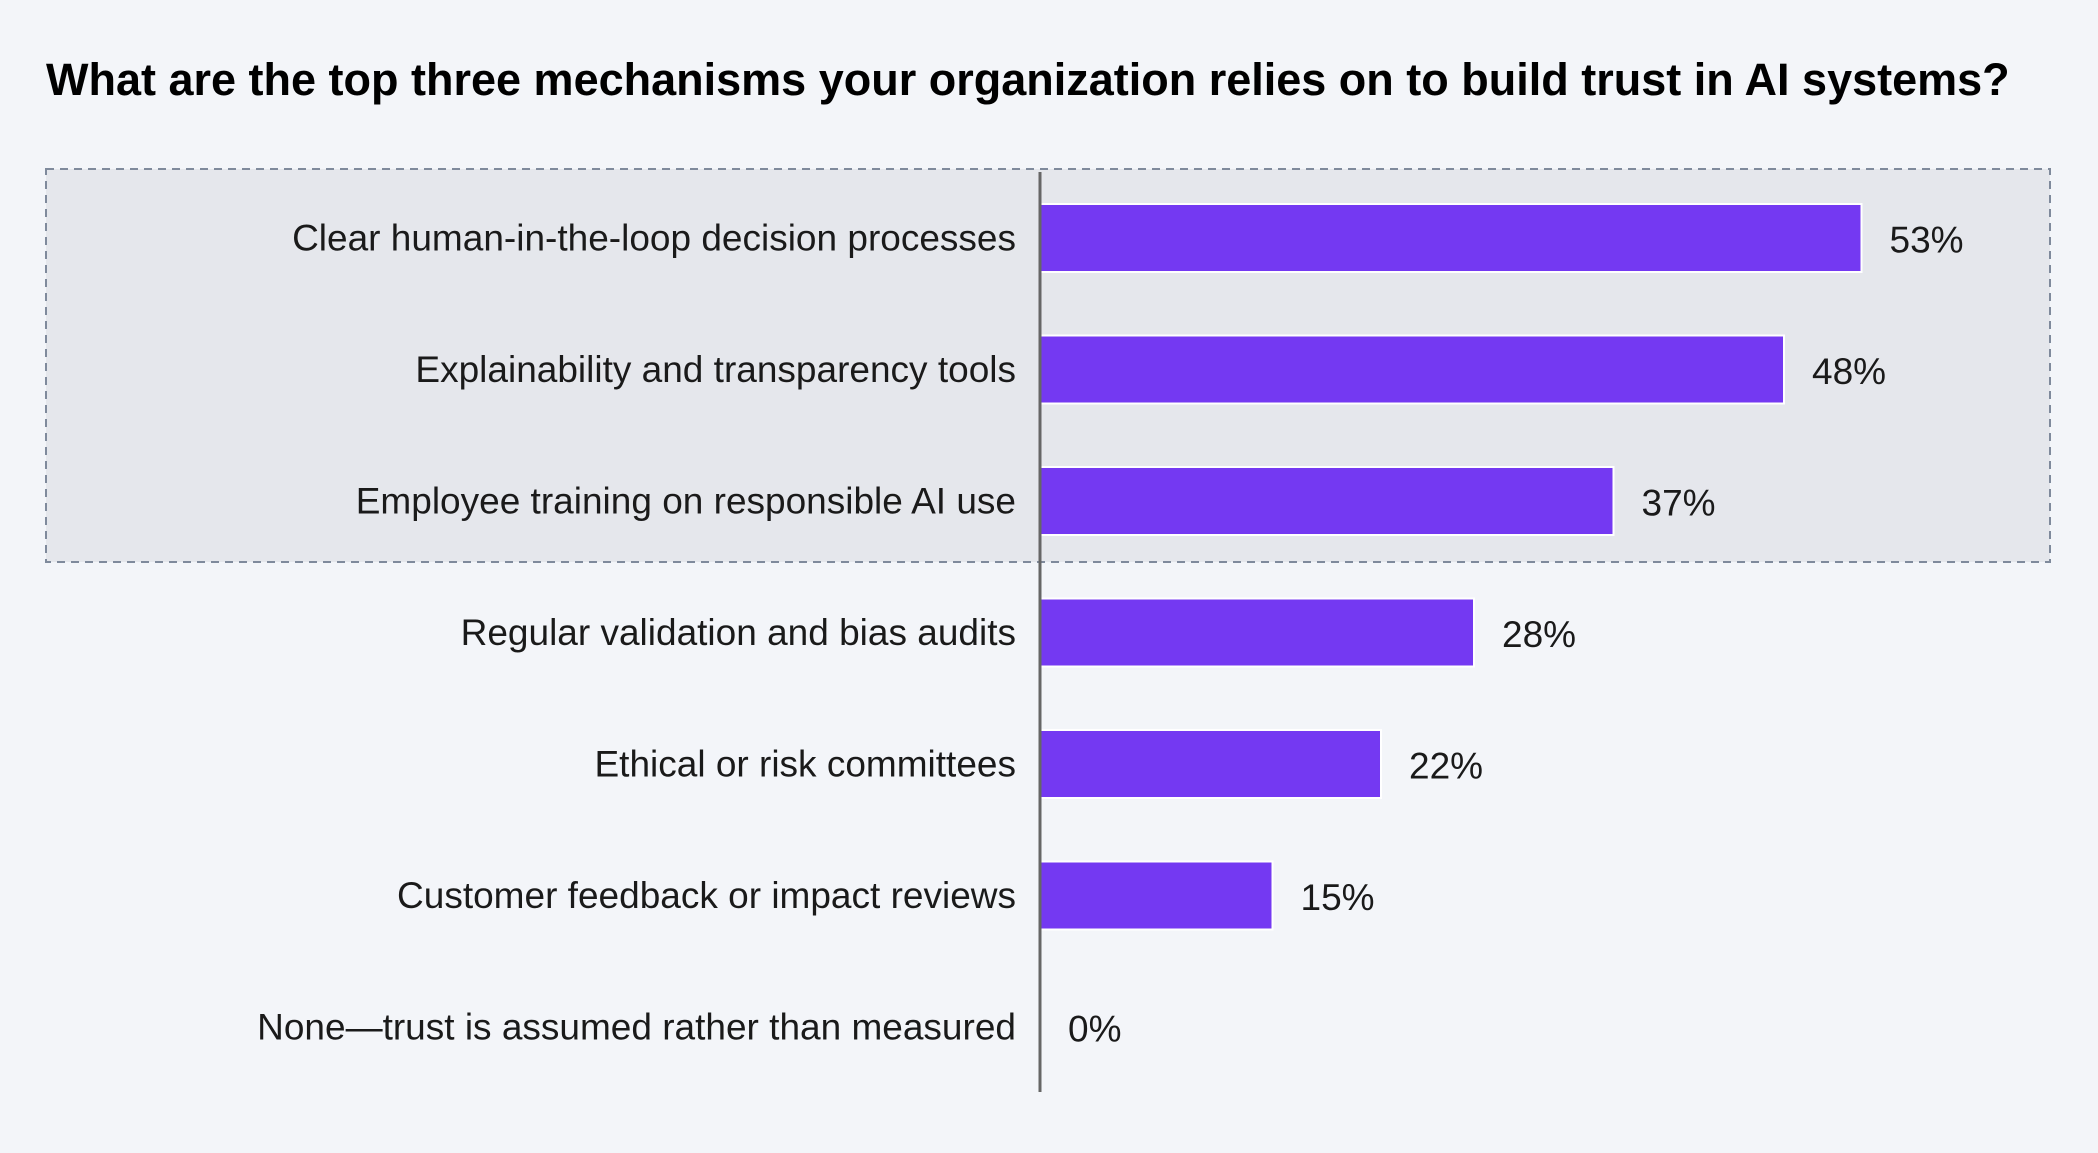 The image size is (2098, 1153). I want to click on value-label: 15%, so click(1338, 897).